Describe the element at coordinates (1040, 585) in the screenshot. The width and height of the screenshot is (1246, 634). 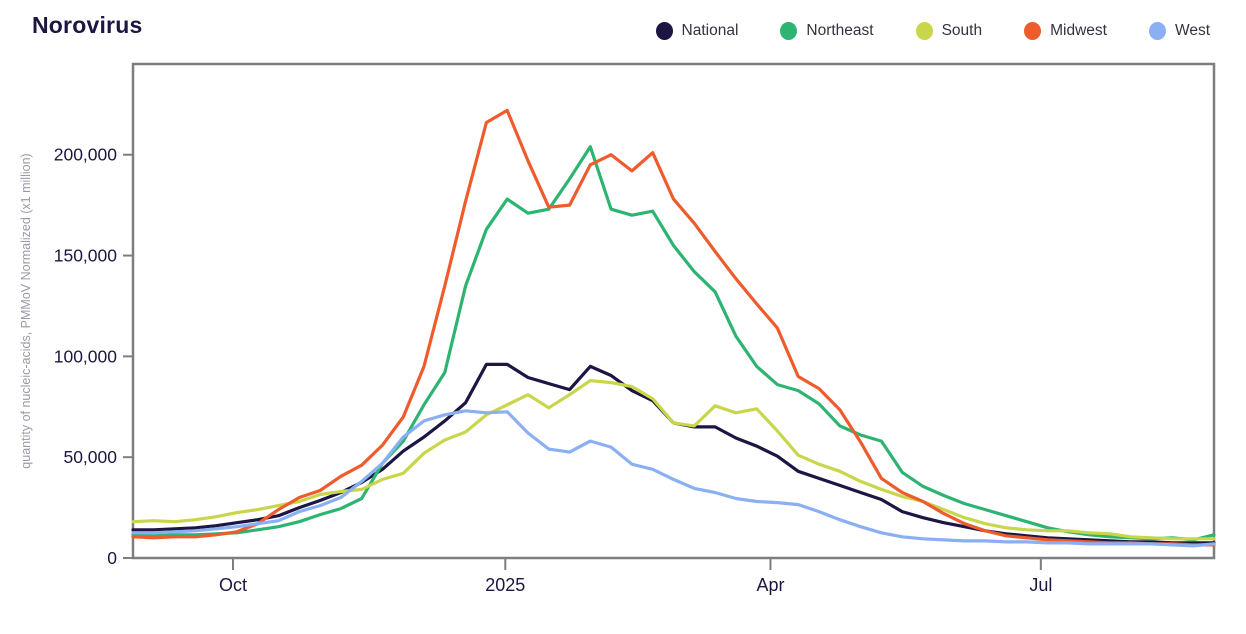
I see `x-tick-label: Jul` at that location.